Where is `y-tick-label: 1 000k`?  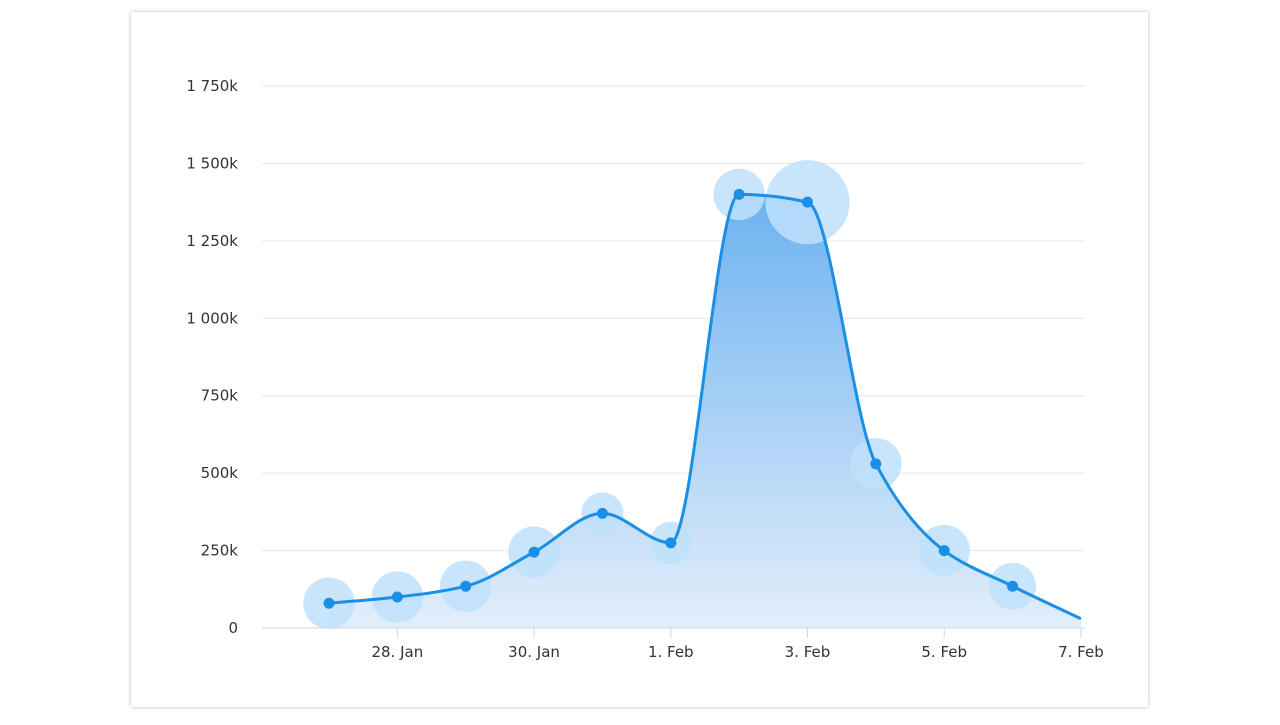
y-tick-label: 1 000k is located at coordinates (212, 318).